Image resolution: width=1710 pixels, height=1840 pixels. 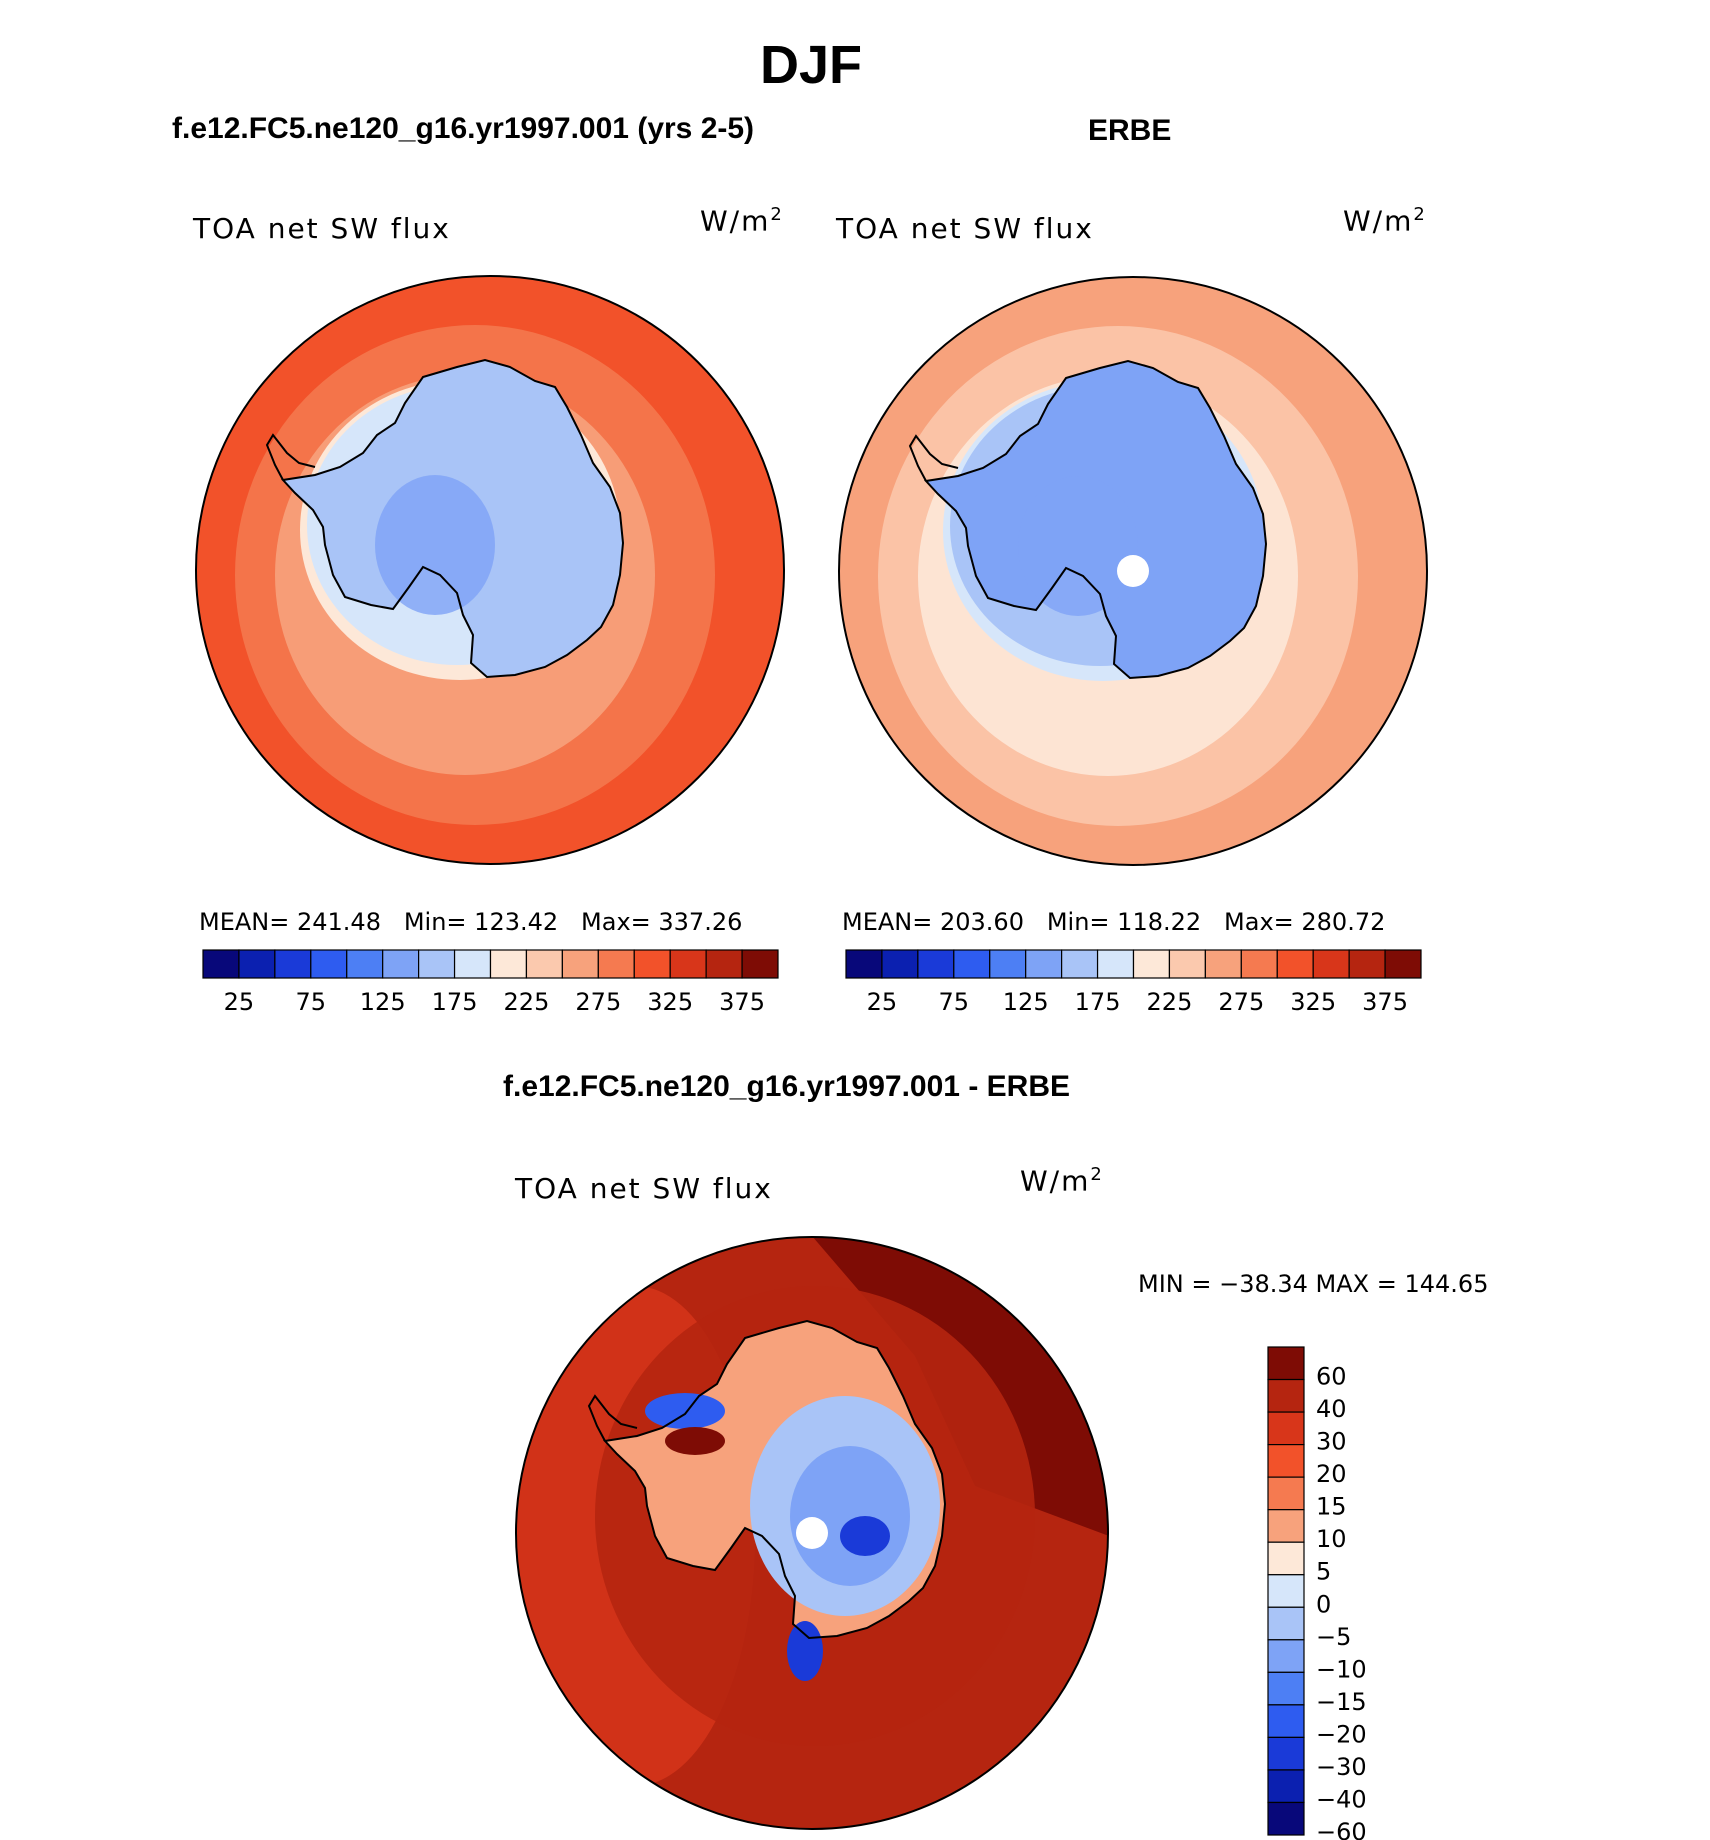 What do you see at coordinates (742, 221) in the screenshot?
I see `model-units-label: W/m2` at bounding box center [742, 221].